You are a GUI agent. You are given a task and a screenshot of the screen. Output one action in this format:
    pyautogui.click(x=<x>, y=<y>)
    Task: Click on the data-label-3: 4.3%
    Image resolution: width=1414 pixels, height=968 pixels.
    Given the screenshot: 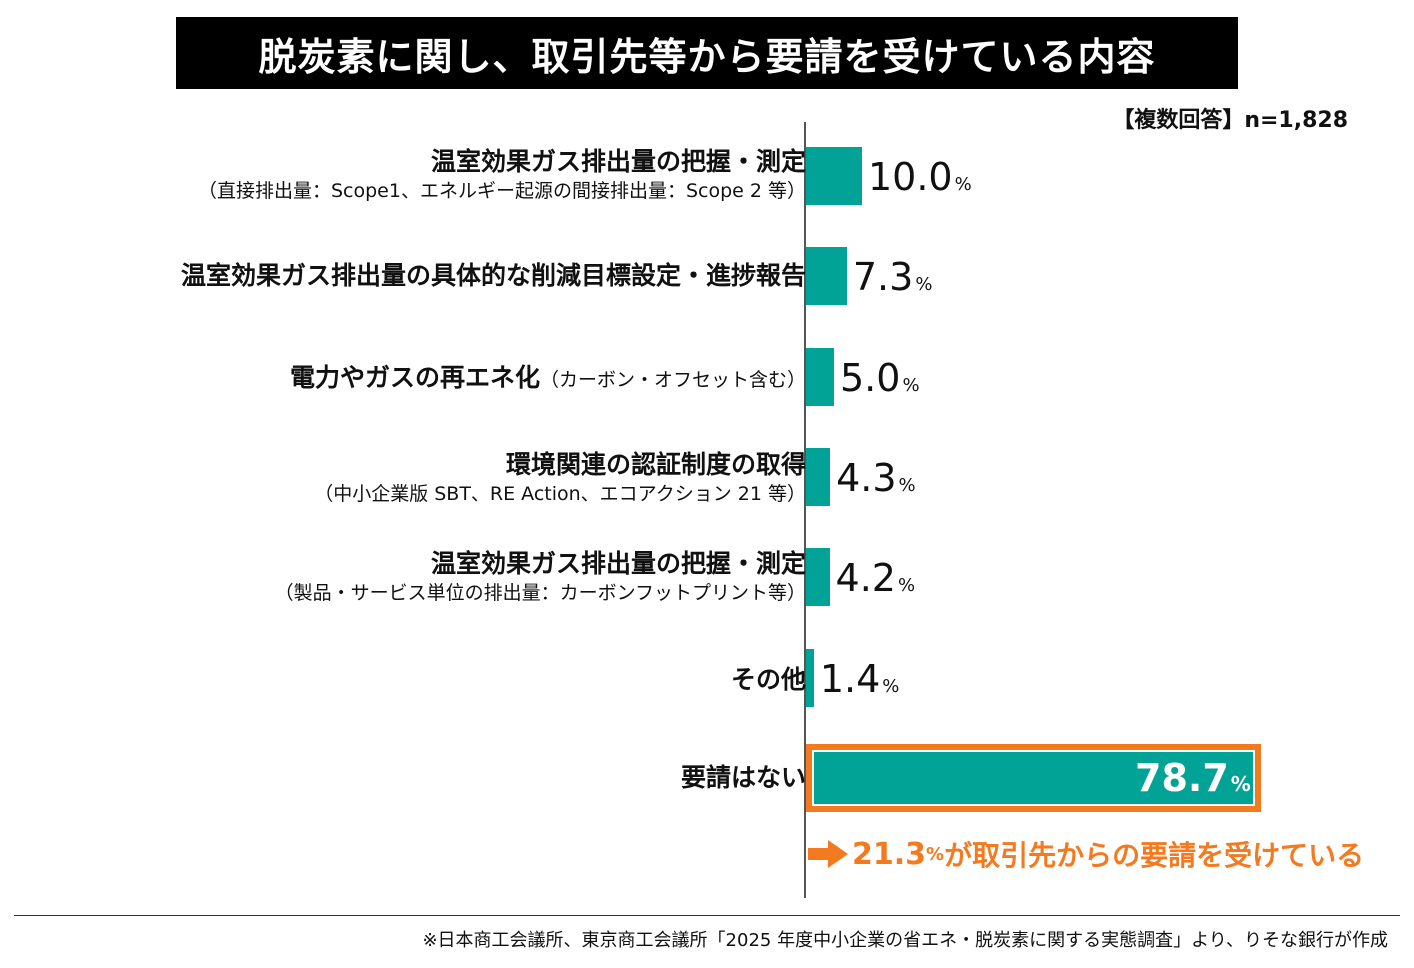 What is the action you would take?
    pyautogui.click(x=876, y=478)
    